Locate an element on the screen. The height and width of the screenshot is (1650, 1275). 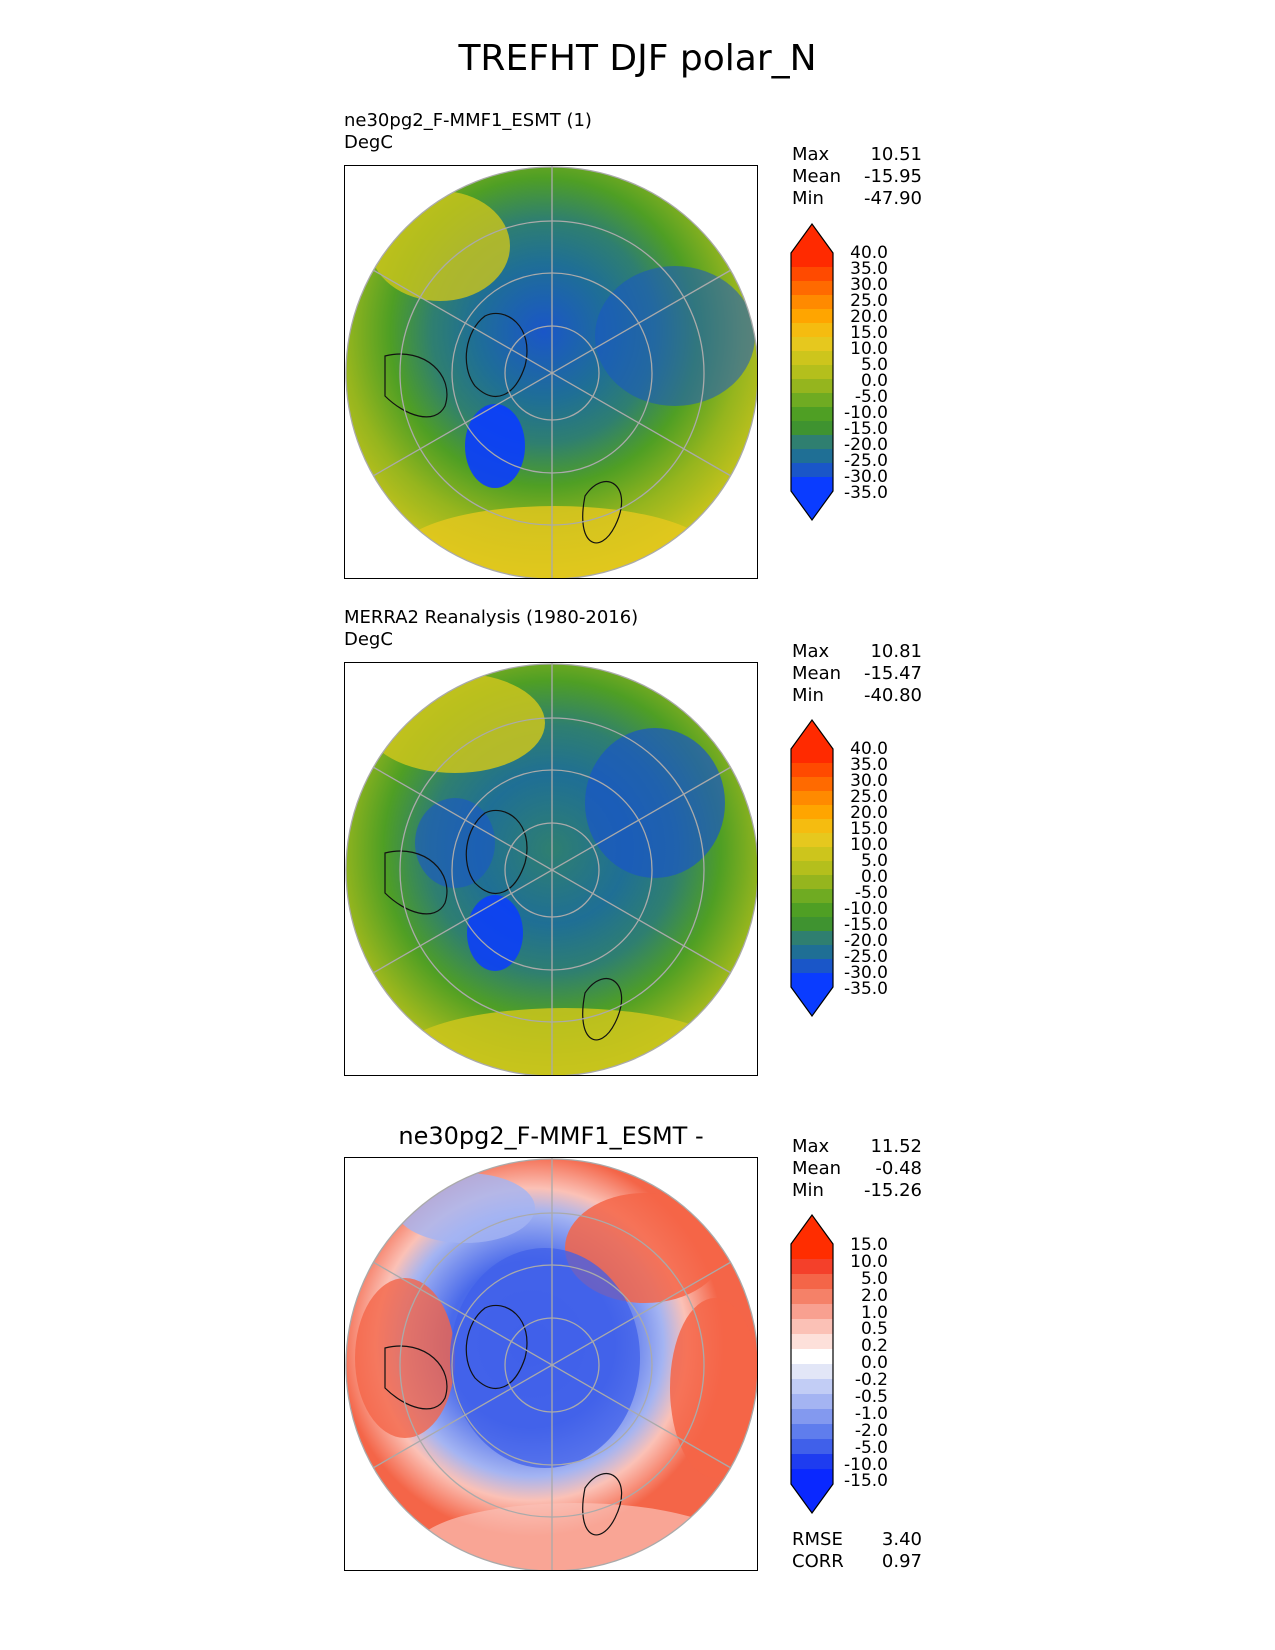
colorbar-tick: 5.0 is located at coordinates (874, 365).